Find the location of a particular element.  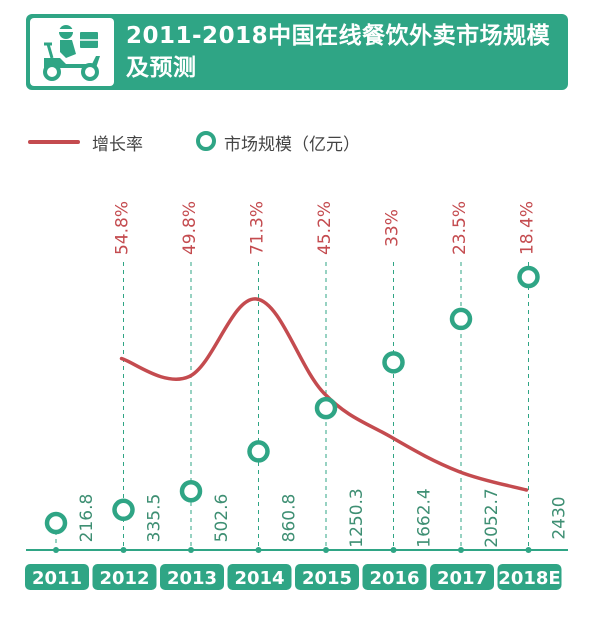

title-banner: 2011-2018中国在线餐饮外卖市场规模及预测 is located at coordinates (297, 52).